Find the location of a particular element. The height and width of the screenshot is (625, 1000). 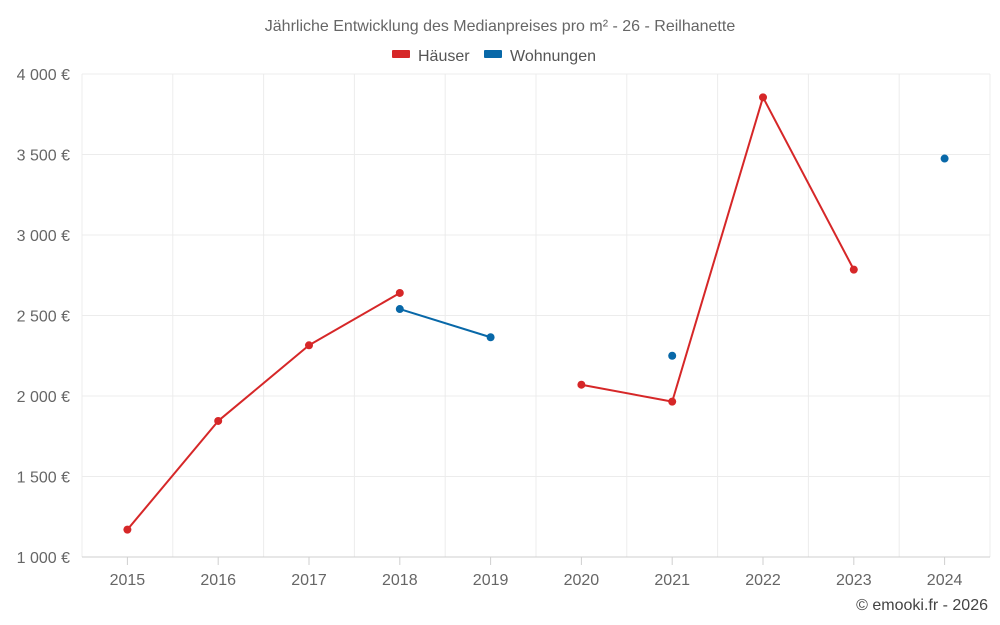

x-axis-ticks: 2015 2016 2017 2018 2019 2020 2021 2022 2023 2024 is located at coordinates (536, 580).